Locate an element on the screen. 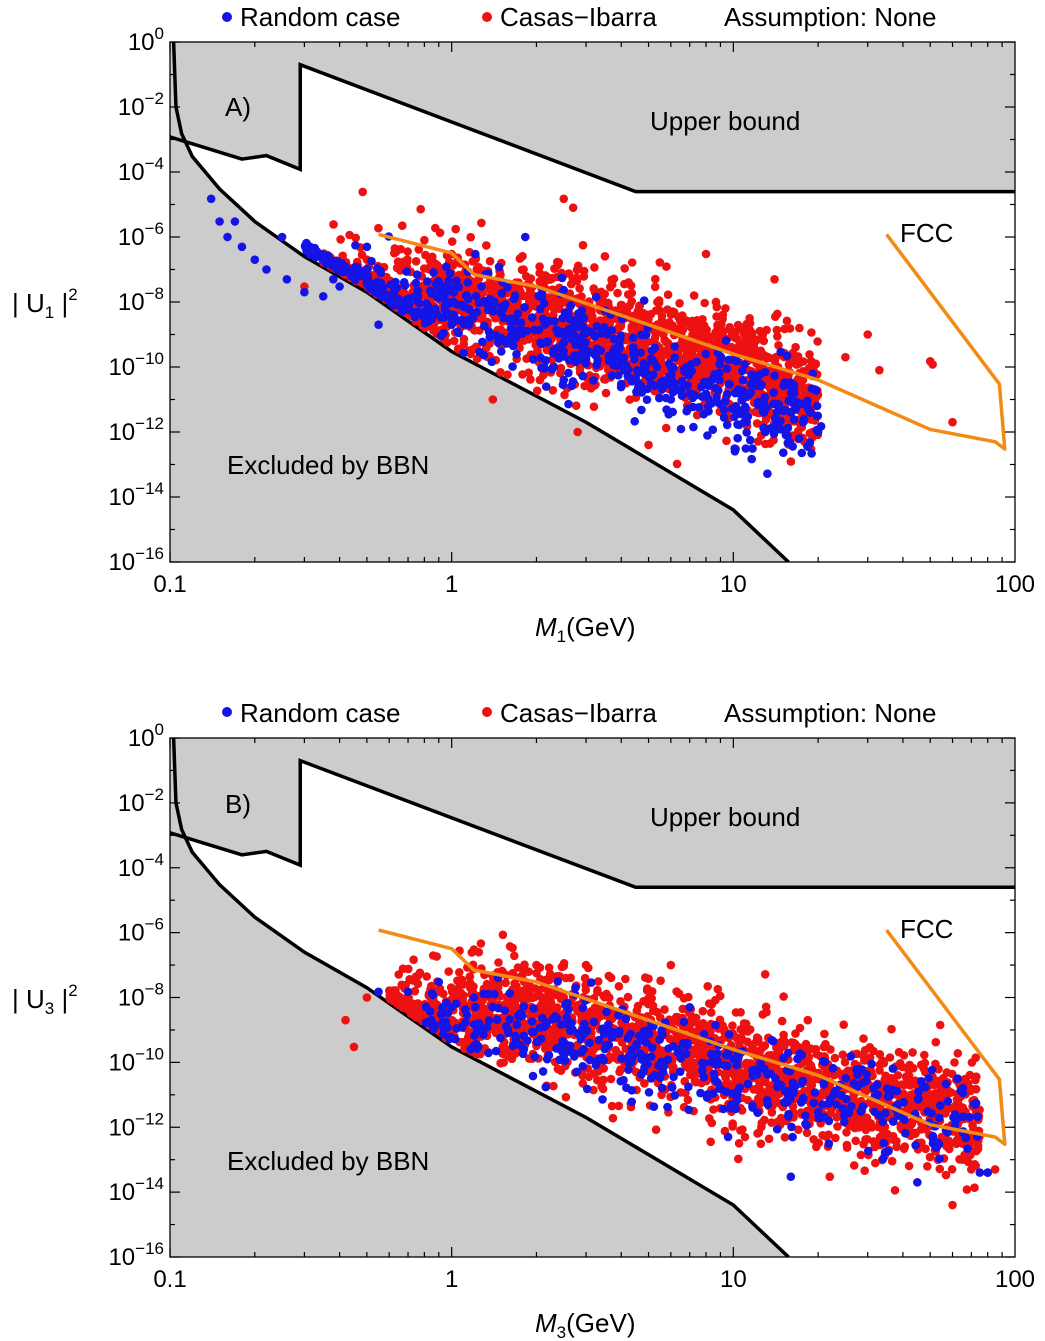 The width and height of the screenshot is (1045, 1341). legend-assumption: Assumption: None is located at coordinates (830, 713).